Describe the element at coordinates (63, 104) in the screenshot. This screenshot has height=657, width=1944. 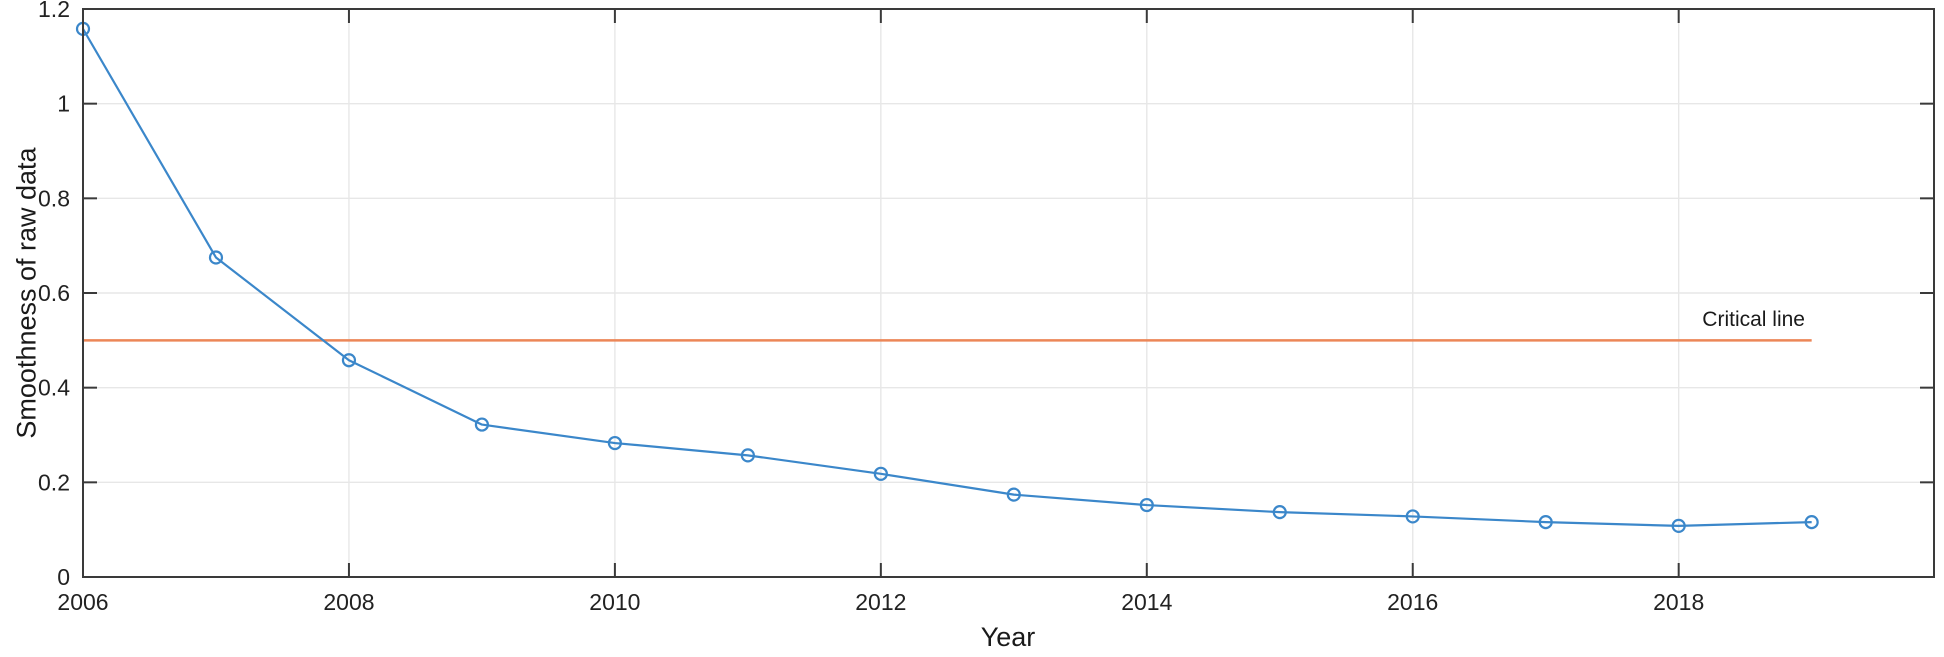
I see `y-tick-label: 1` at that location.